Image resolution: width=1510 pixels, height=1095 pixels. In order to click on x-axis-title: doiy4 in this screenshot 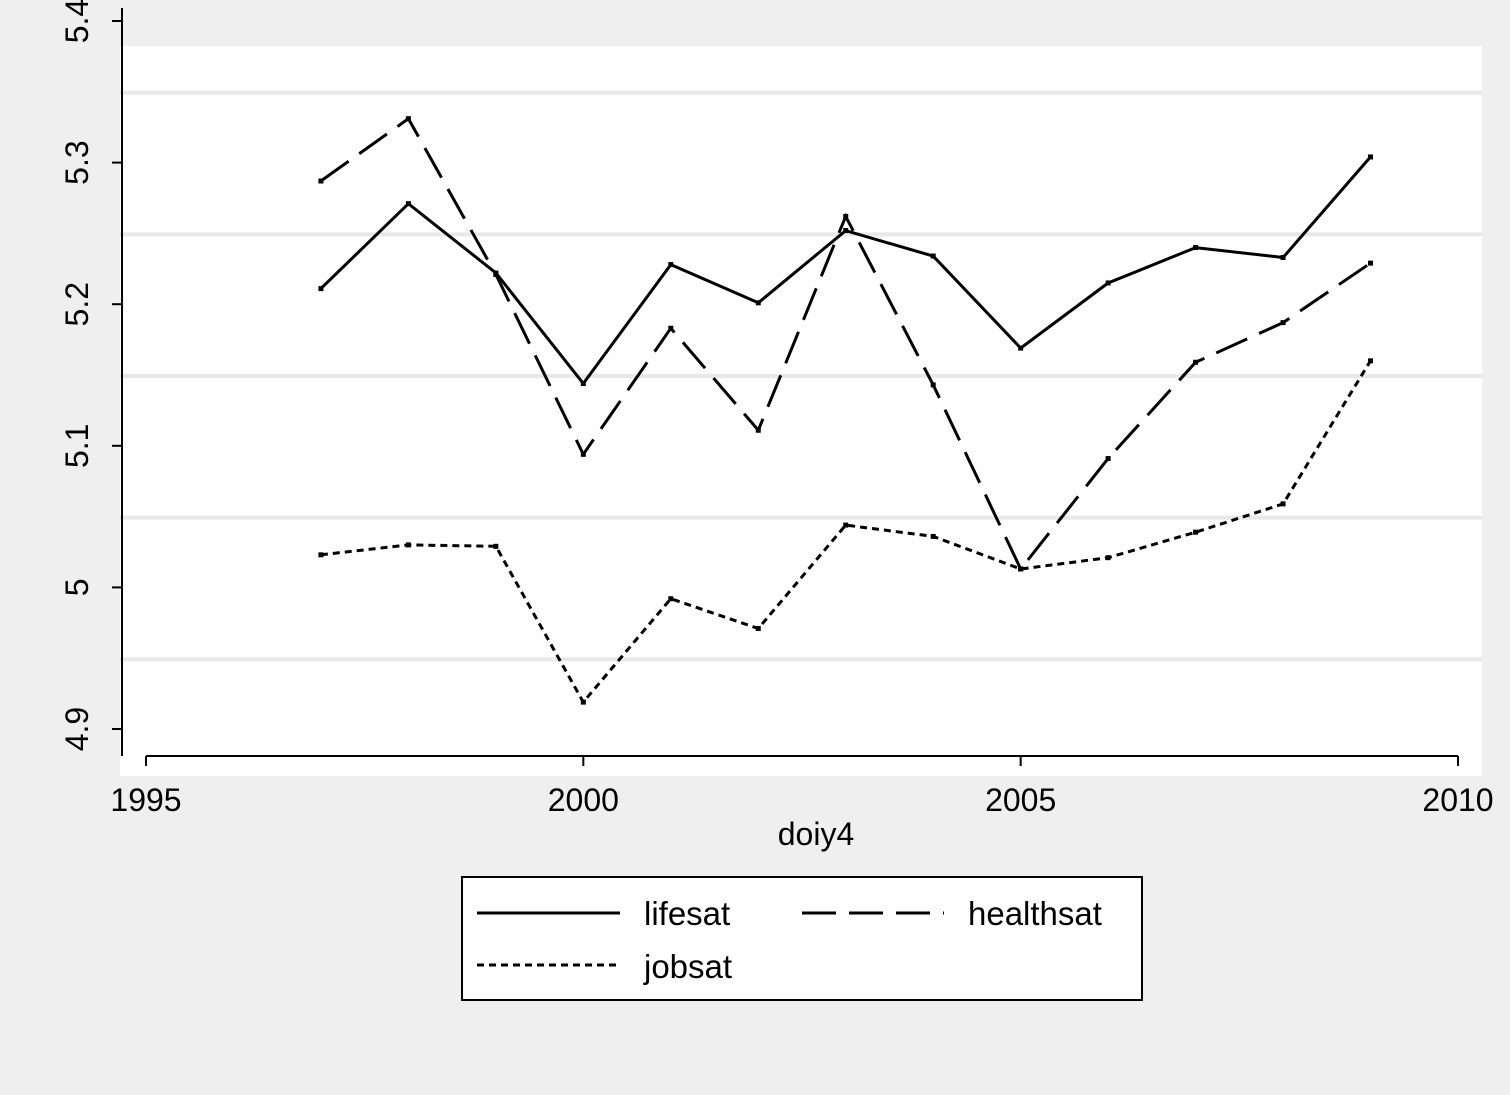, I will do `click(816, 834)`.